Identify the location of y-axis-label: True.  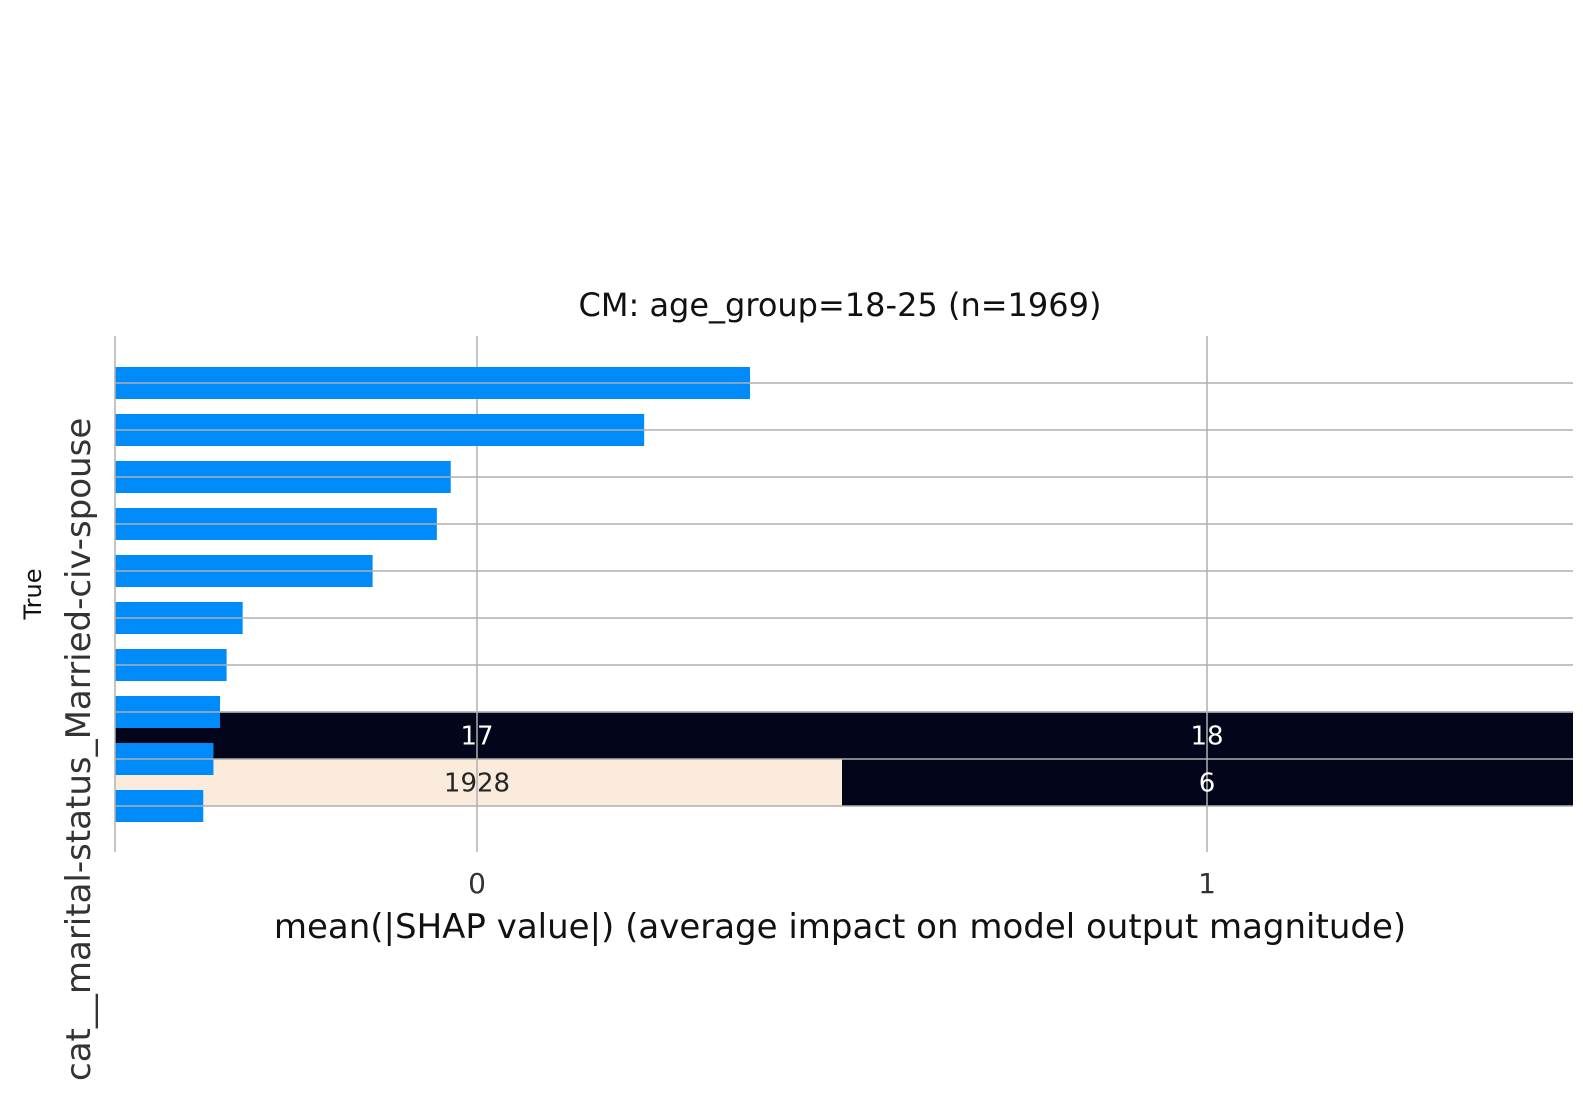
(33, 595).